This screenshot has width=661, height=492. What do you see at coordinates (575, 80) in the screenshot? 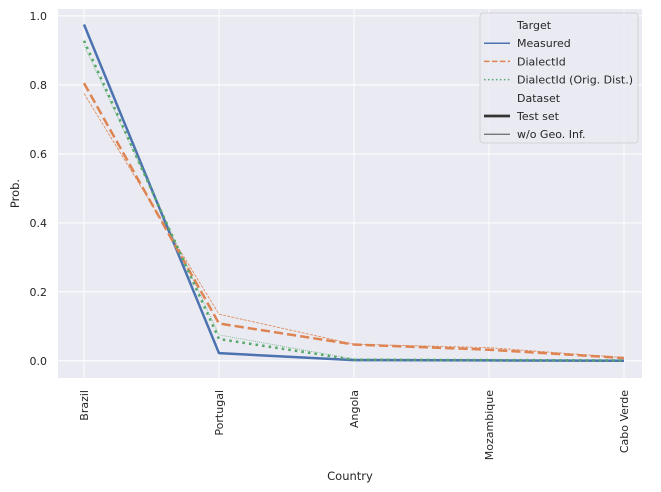
I see `legend-label: DialectId (Orig. Dist.)` at bounding box center [575, 80].